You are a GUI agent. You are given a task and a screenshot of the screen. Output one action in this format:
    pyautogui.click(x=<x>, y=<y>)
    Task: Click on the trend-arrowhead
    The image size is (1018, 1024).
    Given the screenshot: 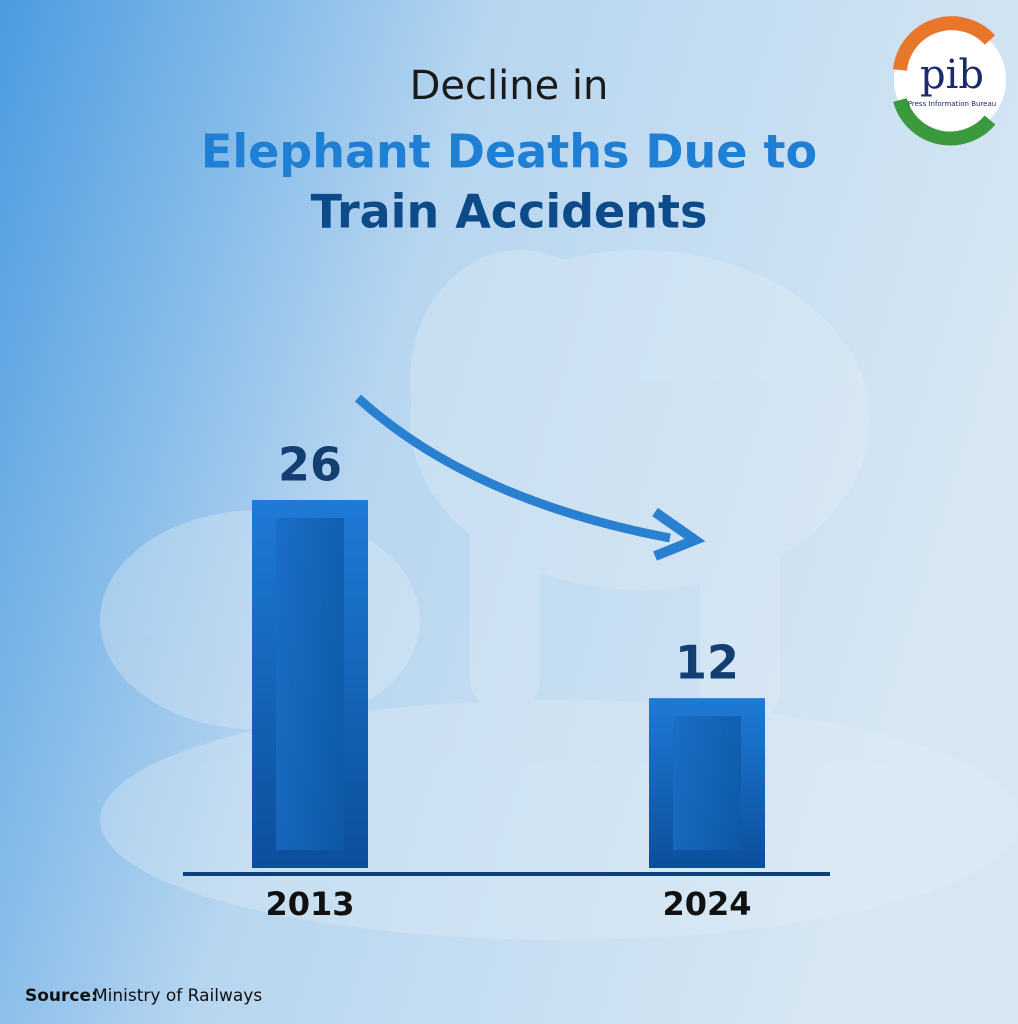 What is the action you would take?
    pyautogui.click(x=679, y=534)
    